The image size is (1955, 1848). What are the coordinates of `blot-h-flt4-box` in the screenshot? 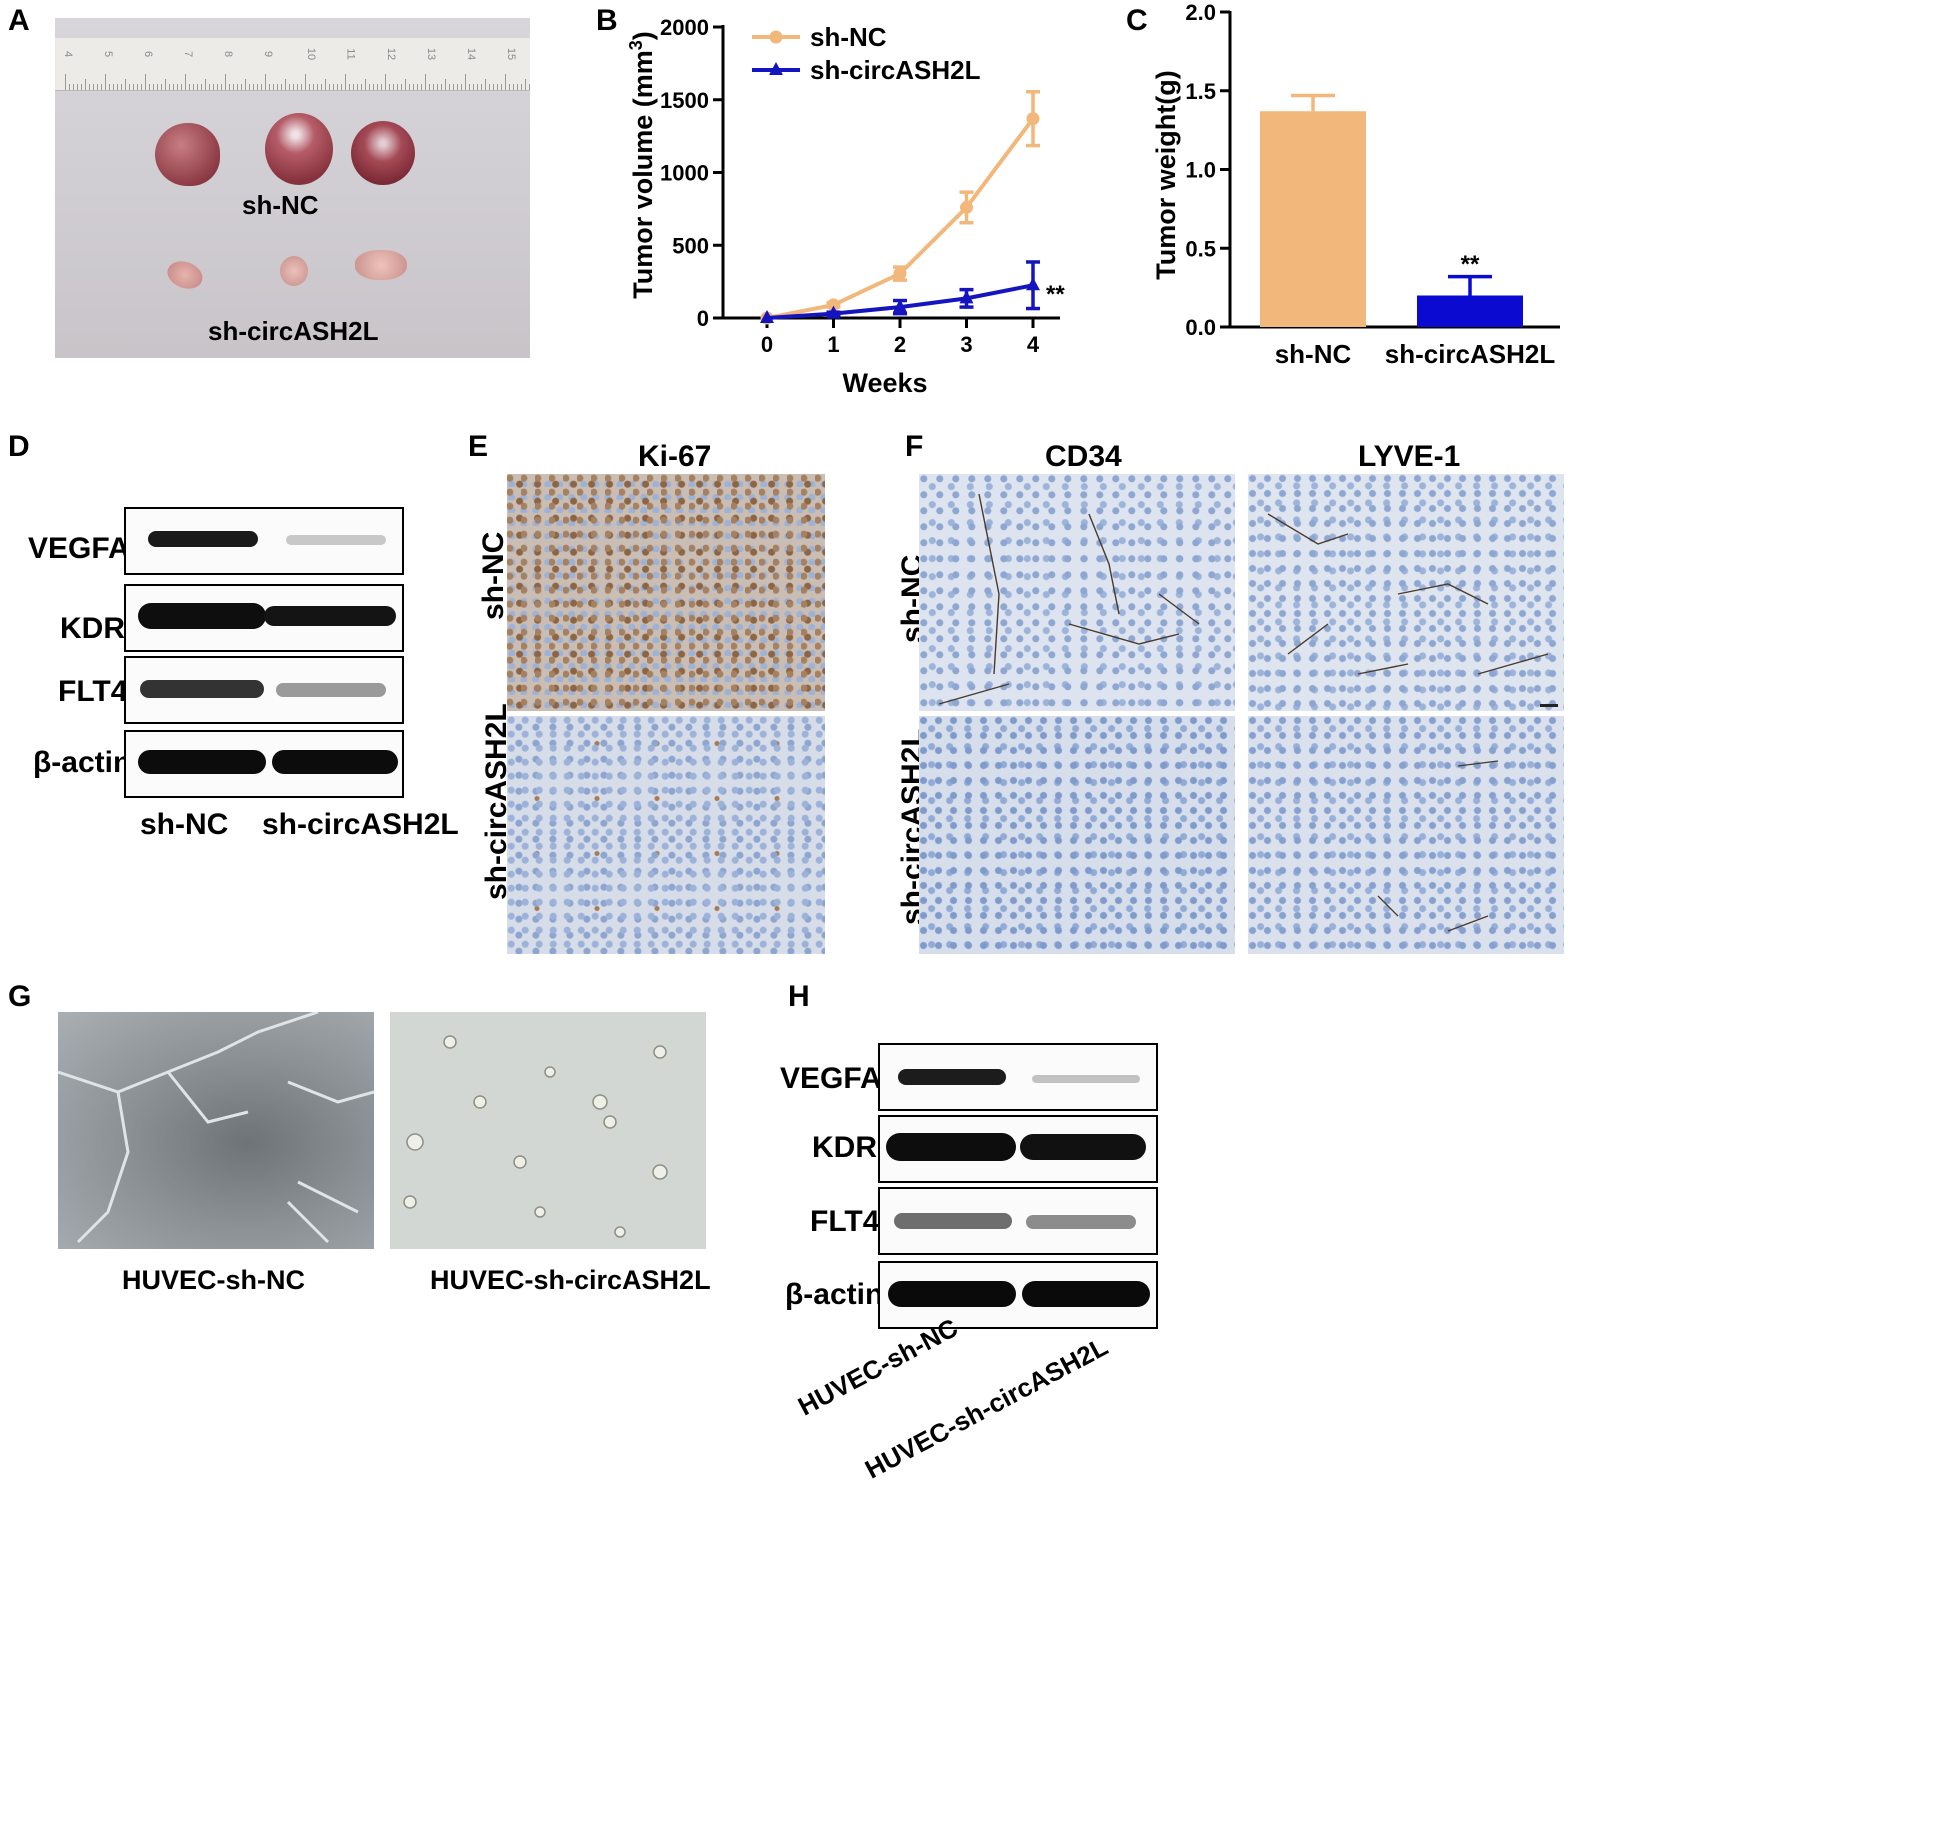 It's located at (1018, 1221).